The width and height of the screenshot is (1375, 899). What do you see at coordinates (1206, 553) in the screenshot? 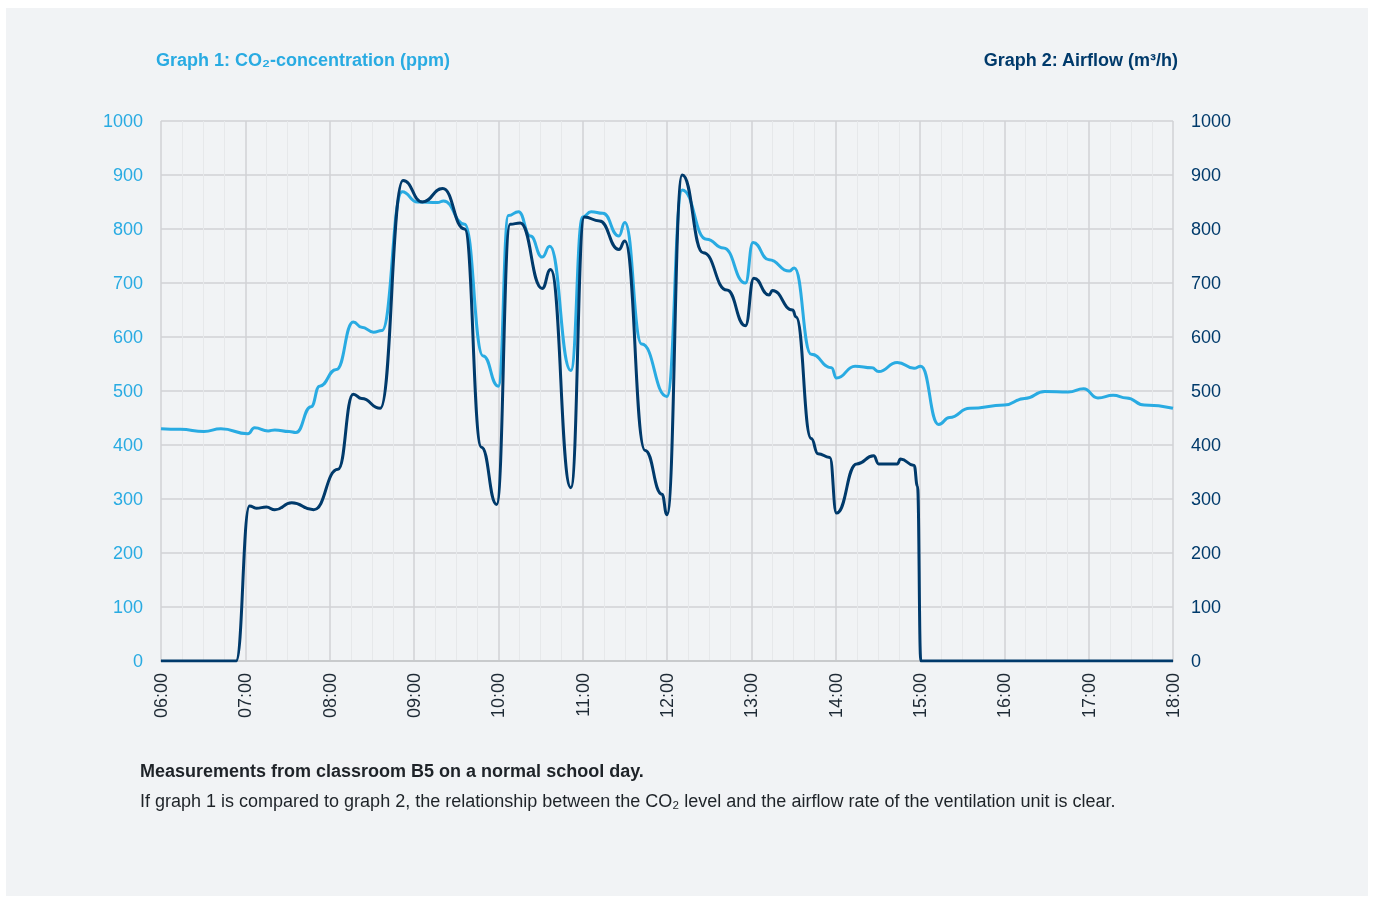
I see `y2-tick-label: 200` at bounding box center [1206, 553].